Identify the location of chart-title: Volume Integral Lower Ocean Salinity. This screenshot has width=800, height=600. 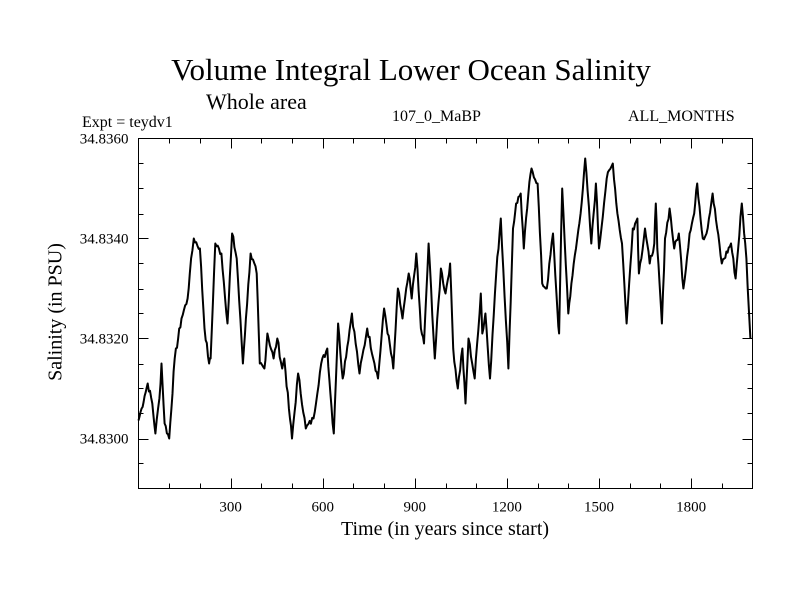
(411, 69).